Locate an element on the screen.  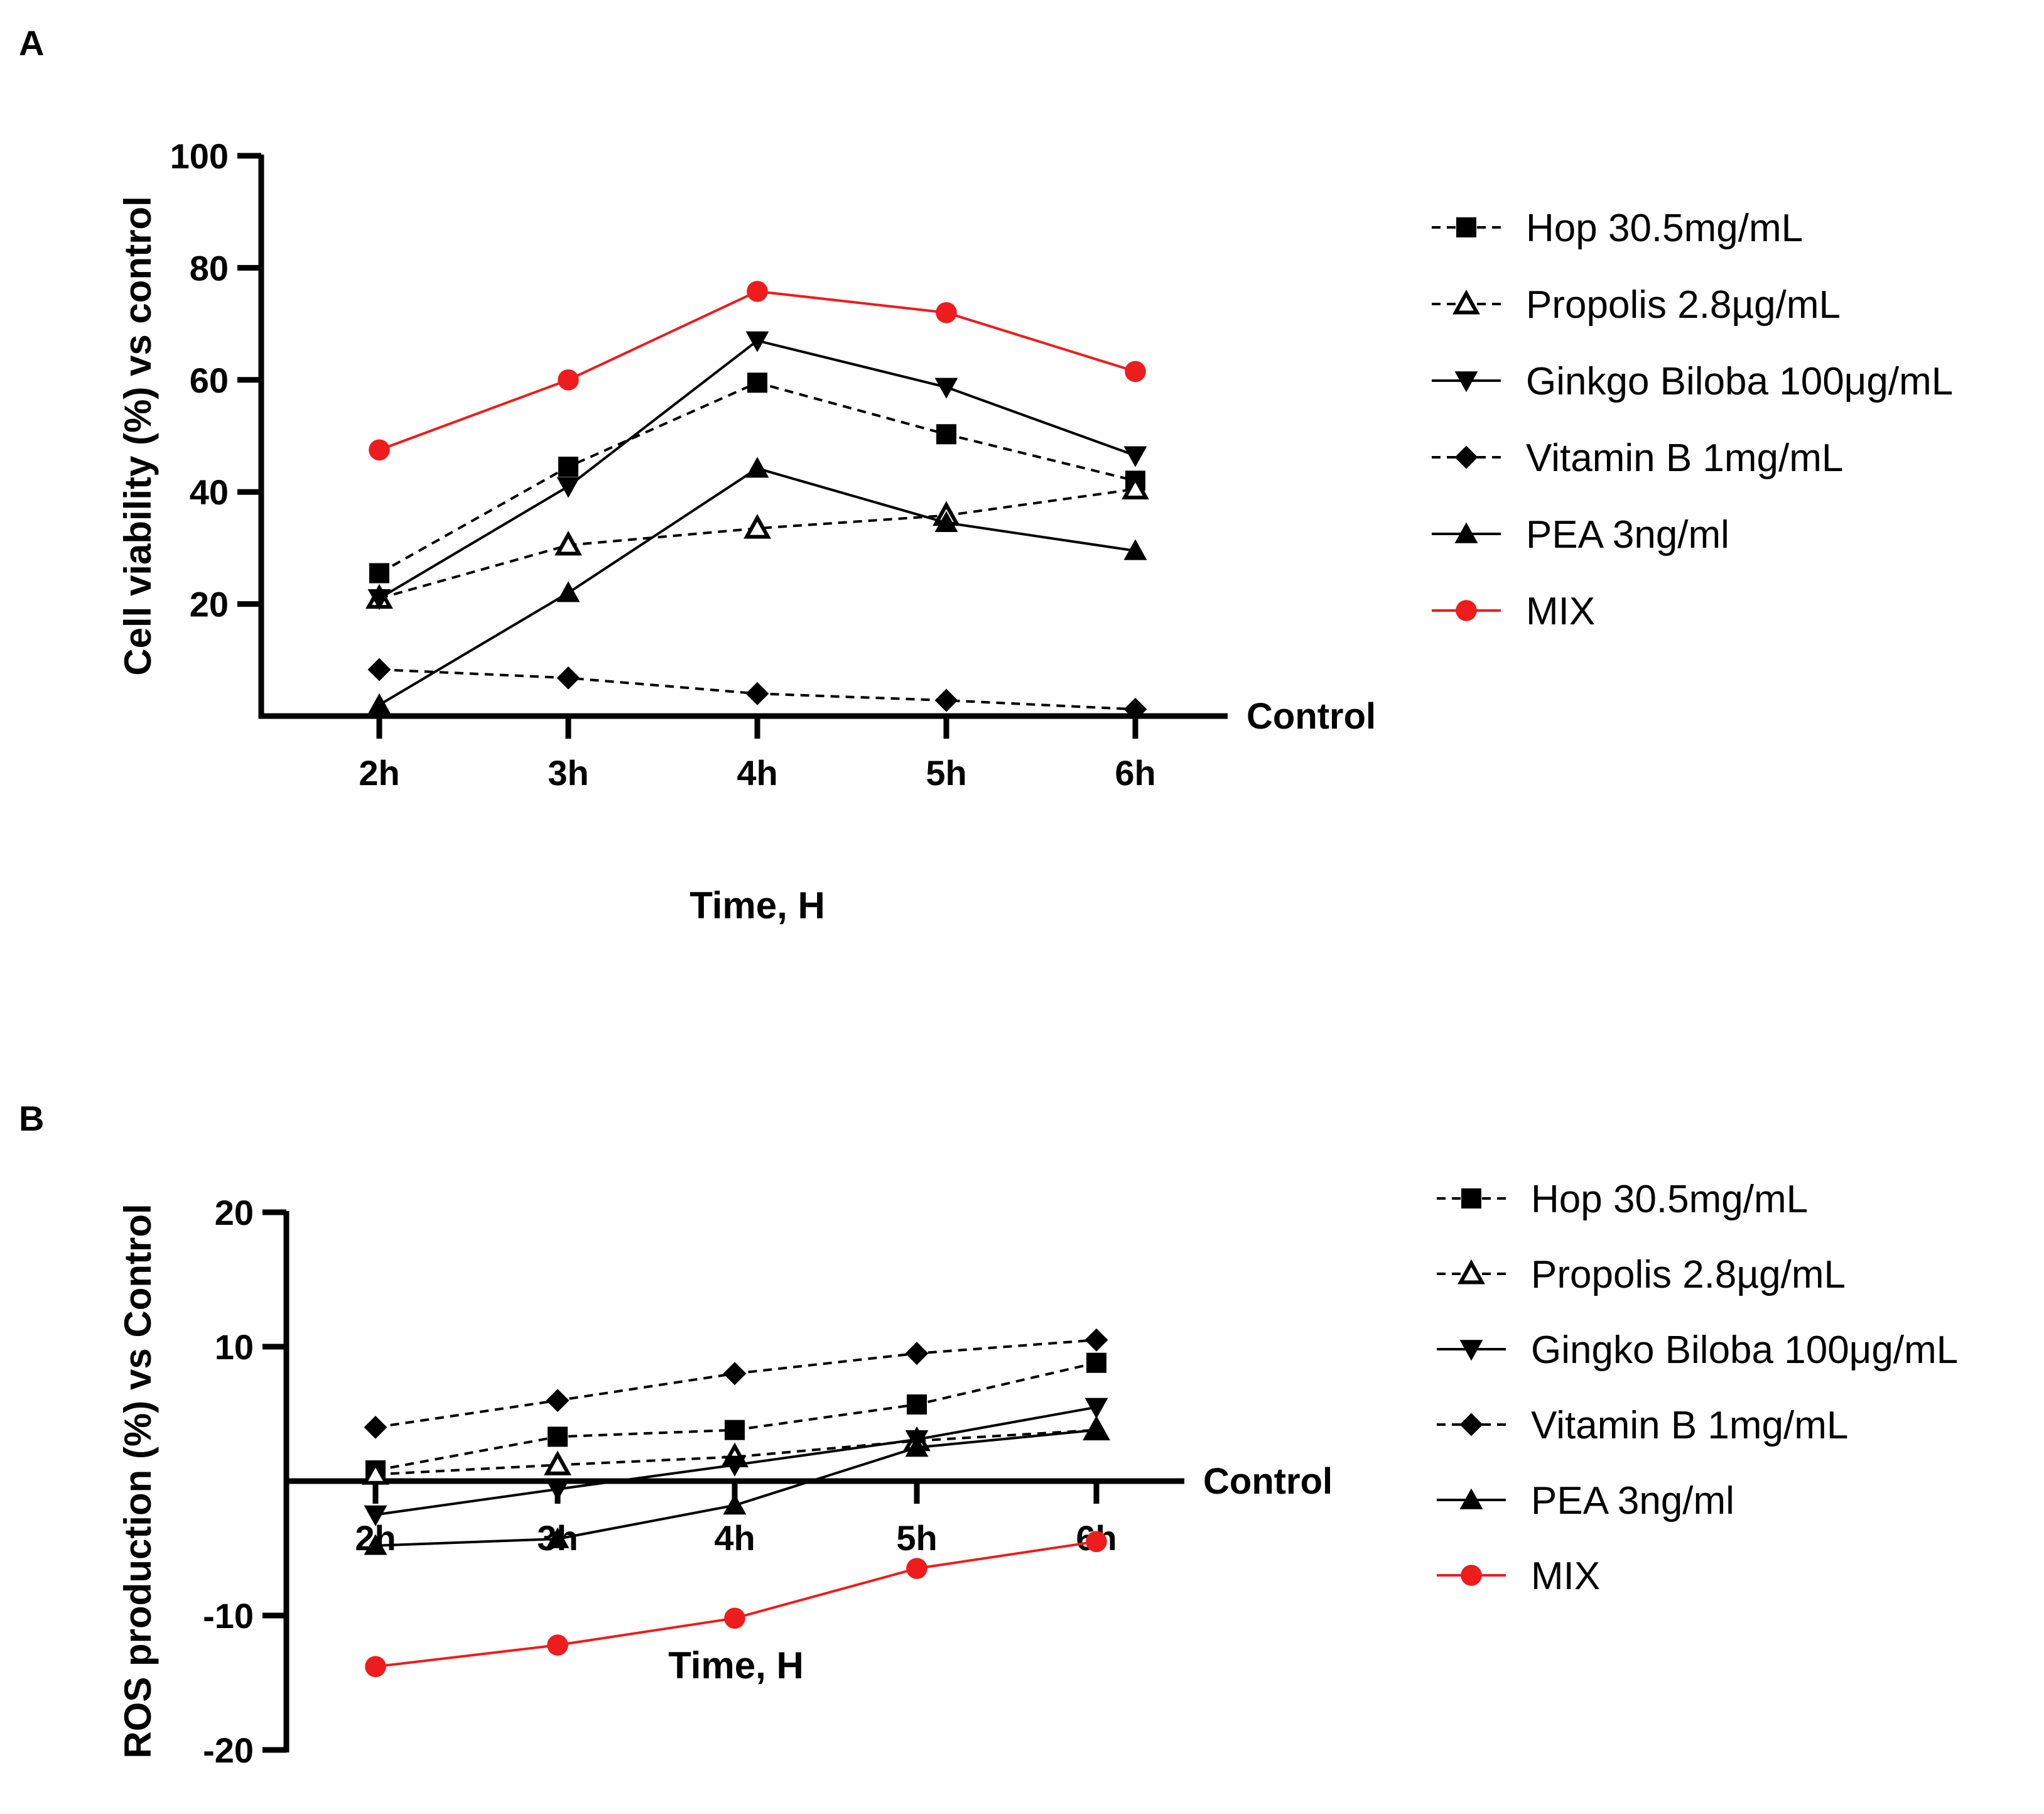
legend-entry-gingko-biloba-100-g-ml: Gingko Biloba 100μg/mL is located at coordinates (1697, 1350).